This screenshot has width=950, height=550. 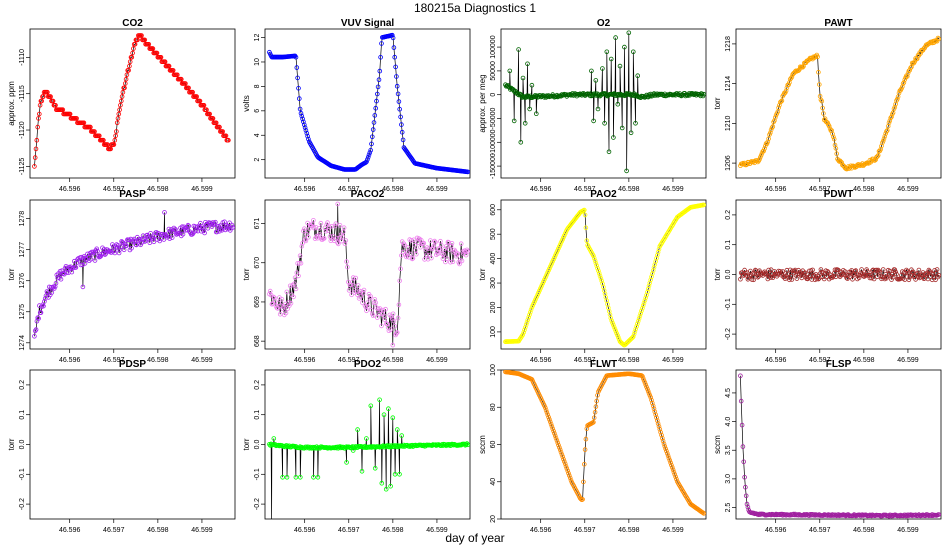 What do you see at coordinates (369, 459) in the screenshot?
I see `series-line` at bounding box center [369, 459].